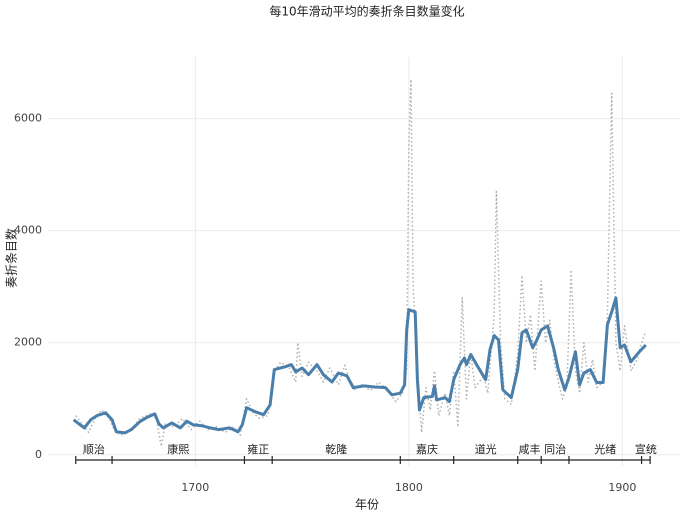 This screenshot has height=516, width=686. Describe the element at coordinates (486, 449) in the screenshot. I see `reign-label: 道光` at that location.